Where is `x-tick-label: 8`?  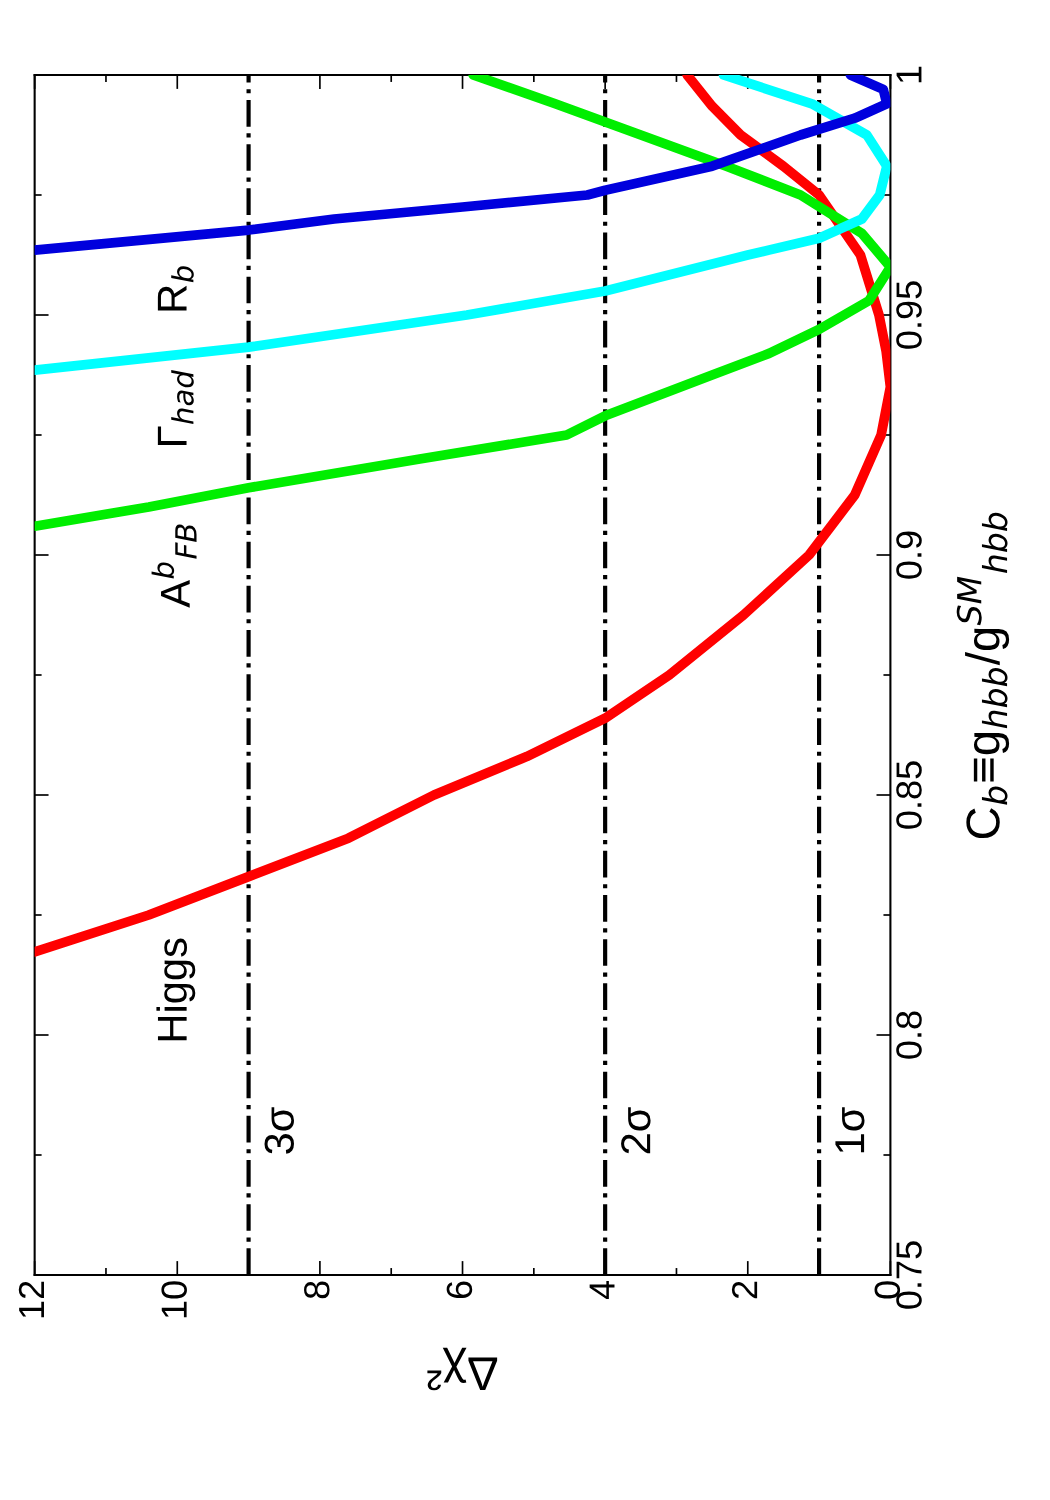 x-tick-label: 8 is located at coordinates (317, 1290).